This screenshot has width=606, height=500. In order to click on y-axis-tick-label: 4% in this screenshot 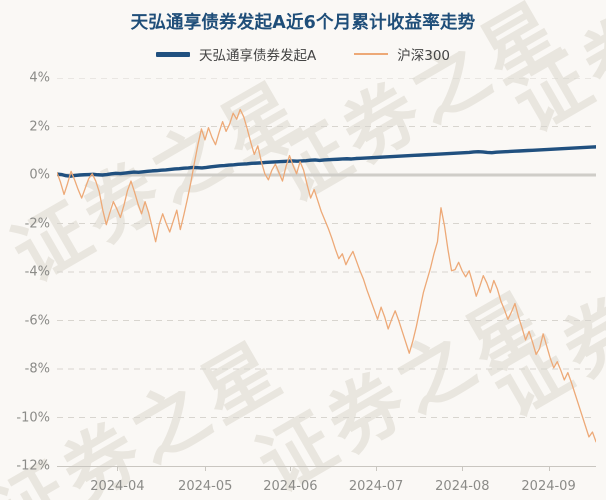, I will do `click(39, 78)`.